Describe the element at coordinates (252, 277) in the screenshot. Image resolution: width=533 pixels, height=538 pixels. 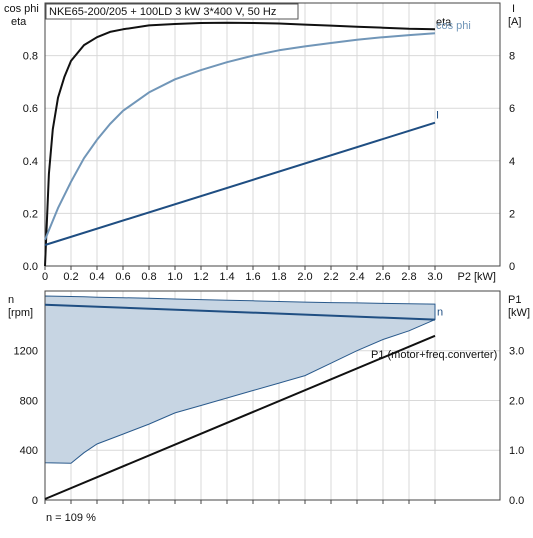
I see `top-x-tick-label: 1.6` at that location.